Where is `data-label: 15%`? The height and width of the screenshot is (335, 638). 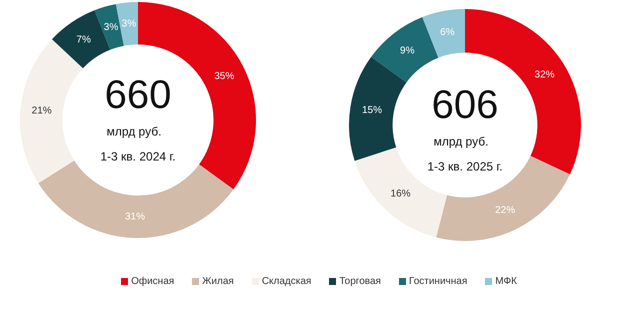
data-label: 15% is located at coordinates (372, 110).